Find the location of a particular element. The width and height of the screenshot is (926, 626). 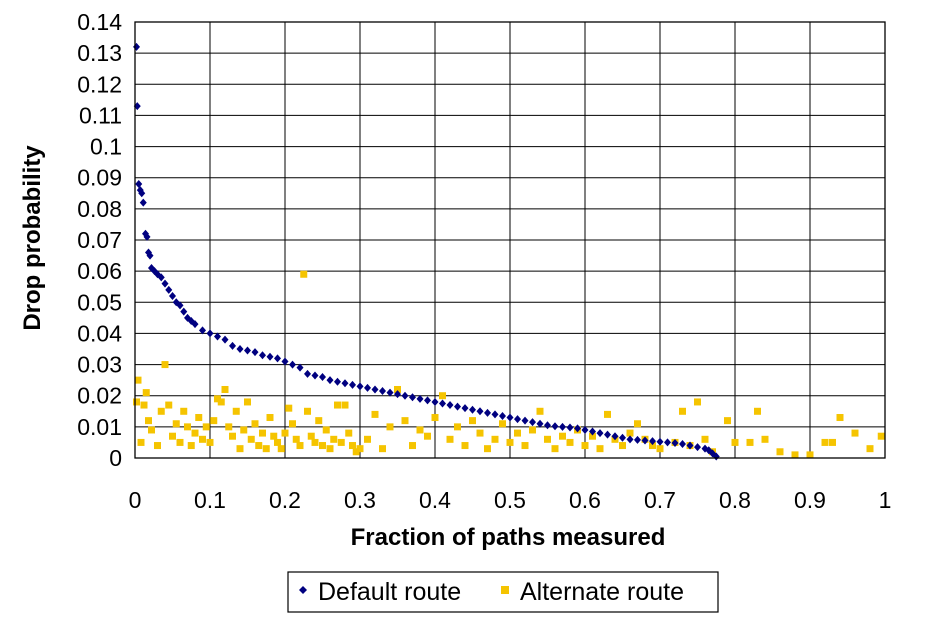

y-tick-label: 0.05 is located at coordinates (99, 302).